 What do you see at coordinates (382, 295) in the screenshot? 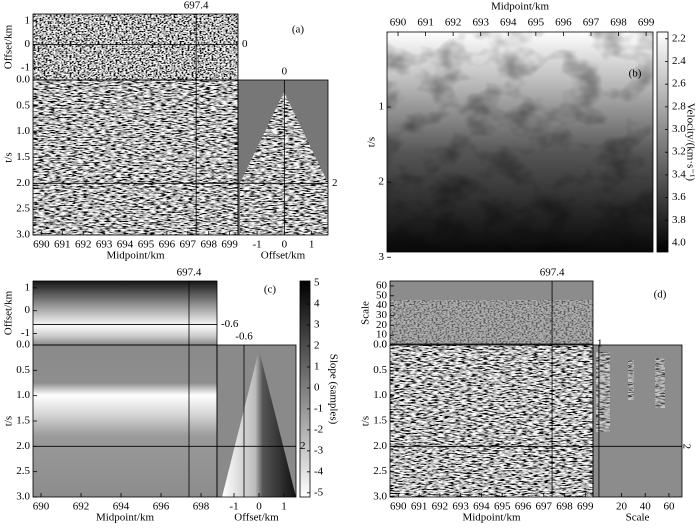
I see `y-tick-label: 50` at bounding box center [382, 295].